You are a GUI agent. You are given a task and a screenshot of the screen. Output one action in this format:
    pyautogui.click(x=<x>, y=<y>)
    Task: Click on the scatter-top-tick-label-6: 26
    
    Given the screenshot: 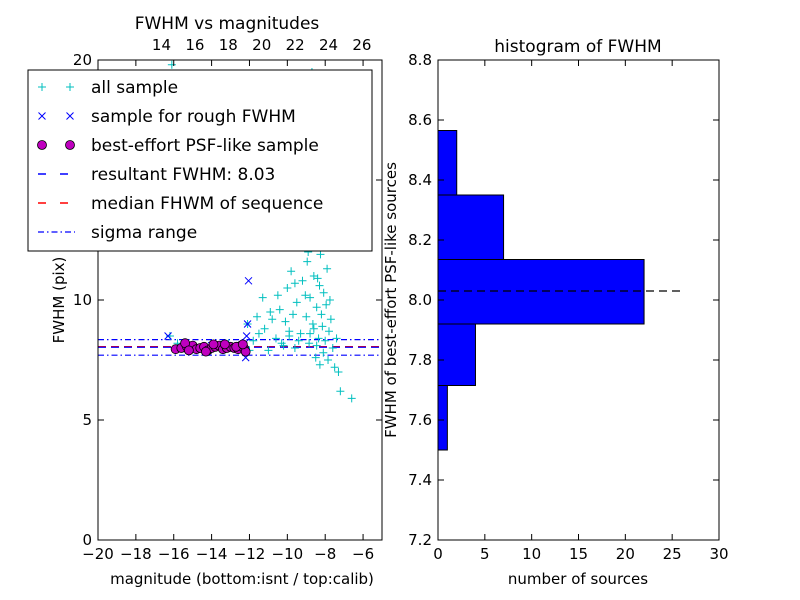 What is the action you would take?
    pyautogui.click(x=361, y=45)
    